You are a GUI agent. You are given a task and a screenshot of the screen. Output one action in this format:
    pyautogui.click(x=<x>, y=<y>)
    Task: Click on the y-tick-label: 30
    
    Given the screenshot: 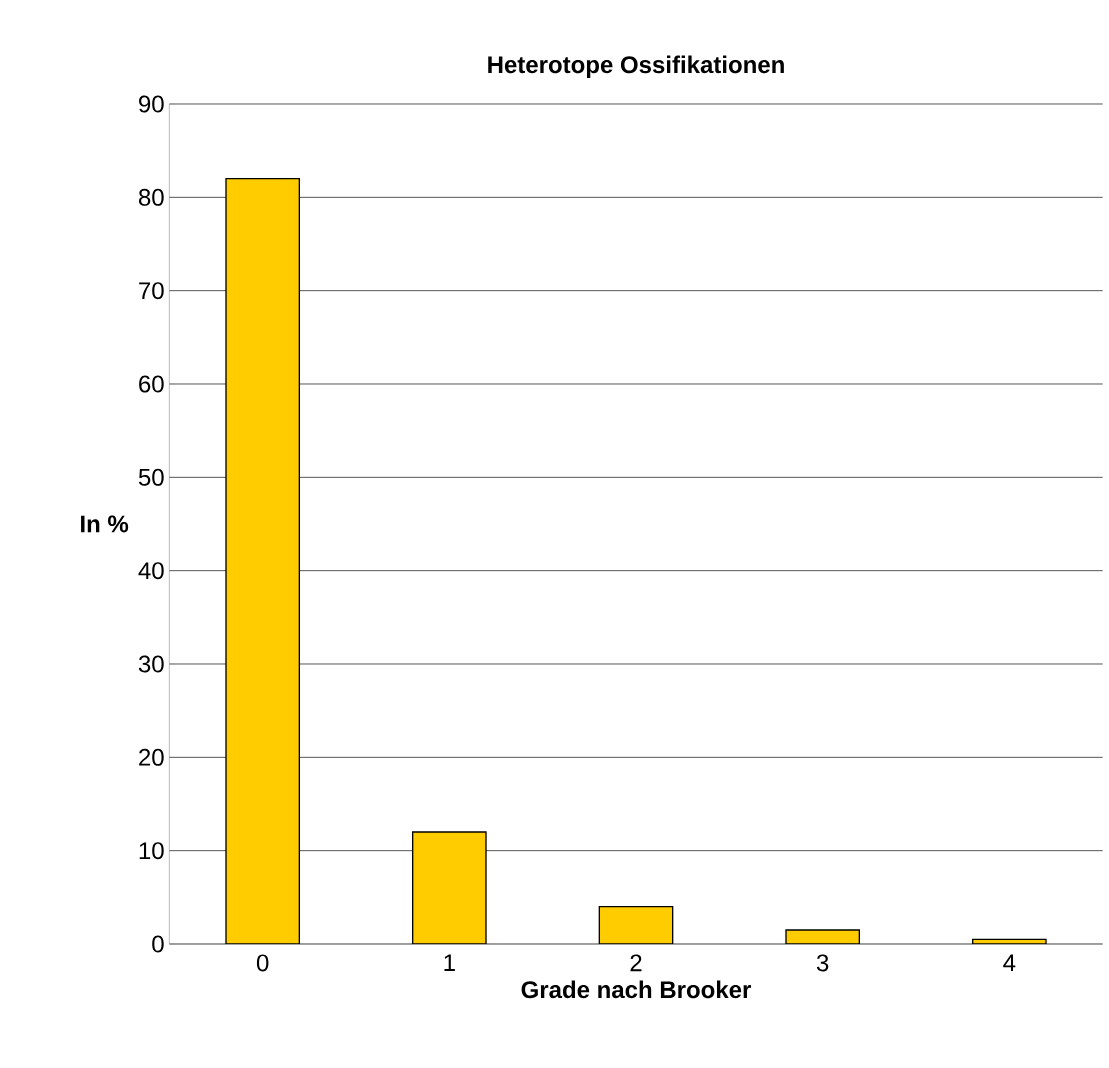 What is the action you would take?
    pyautogui.click(x=151, y=664)
    